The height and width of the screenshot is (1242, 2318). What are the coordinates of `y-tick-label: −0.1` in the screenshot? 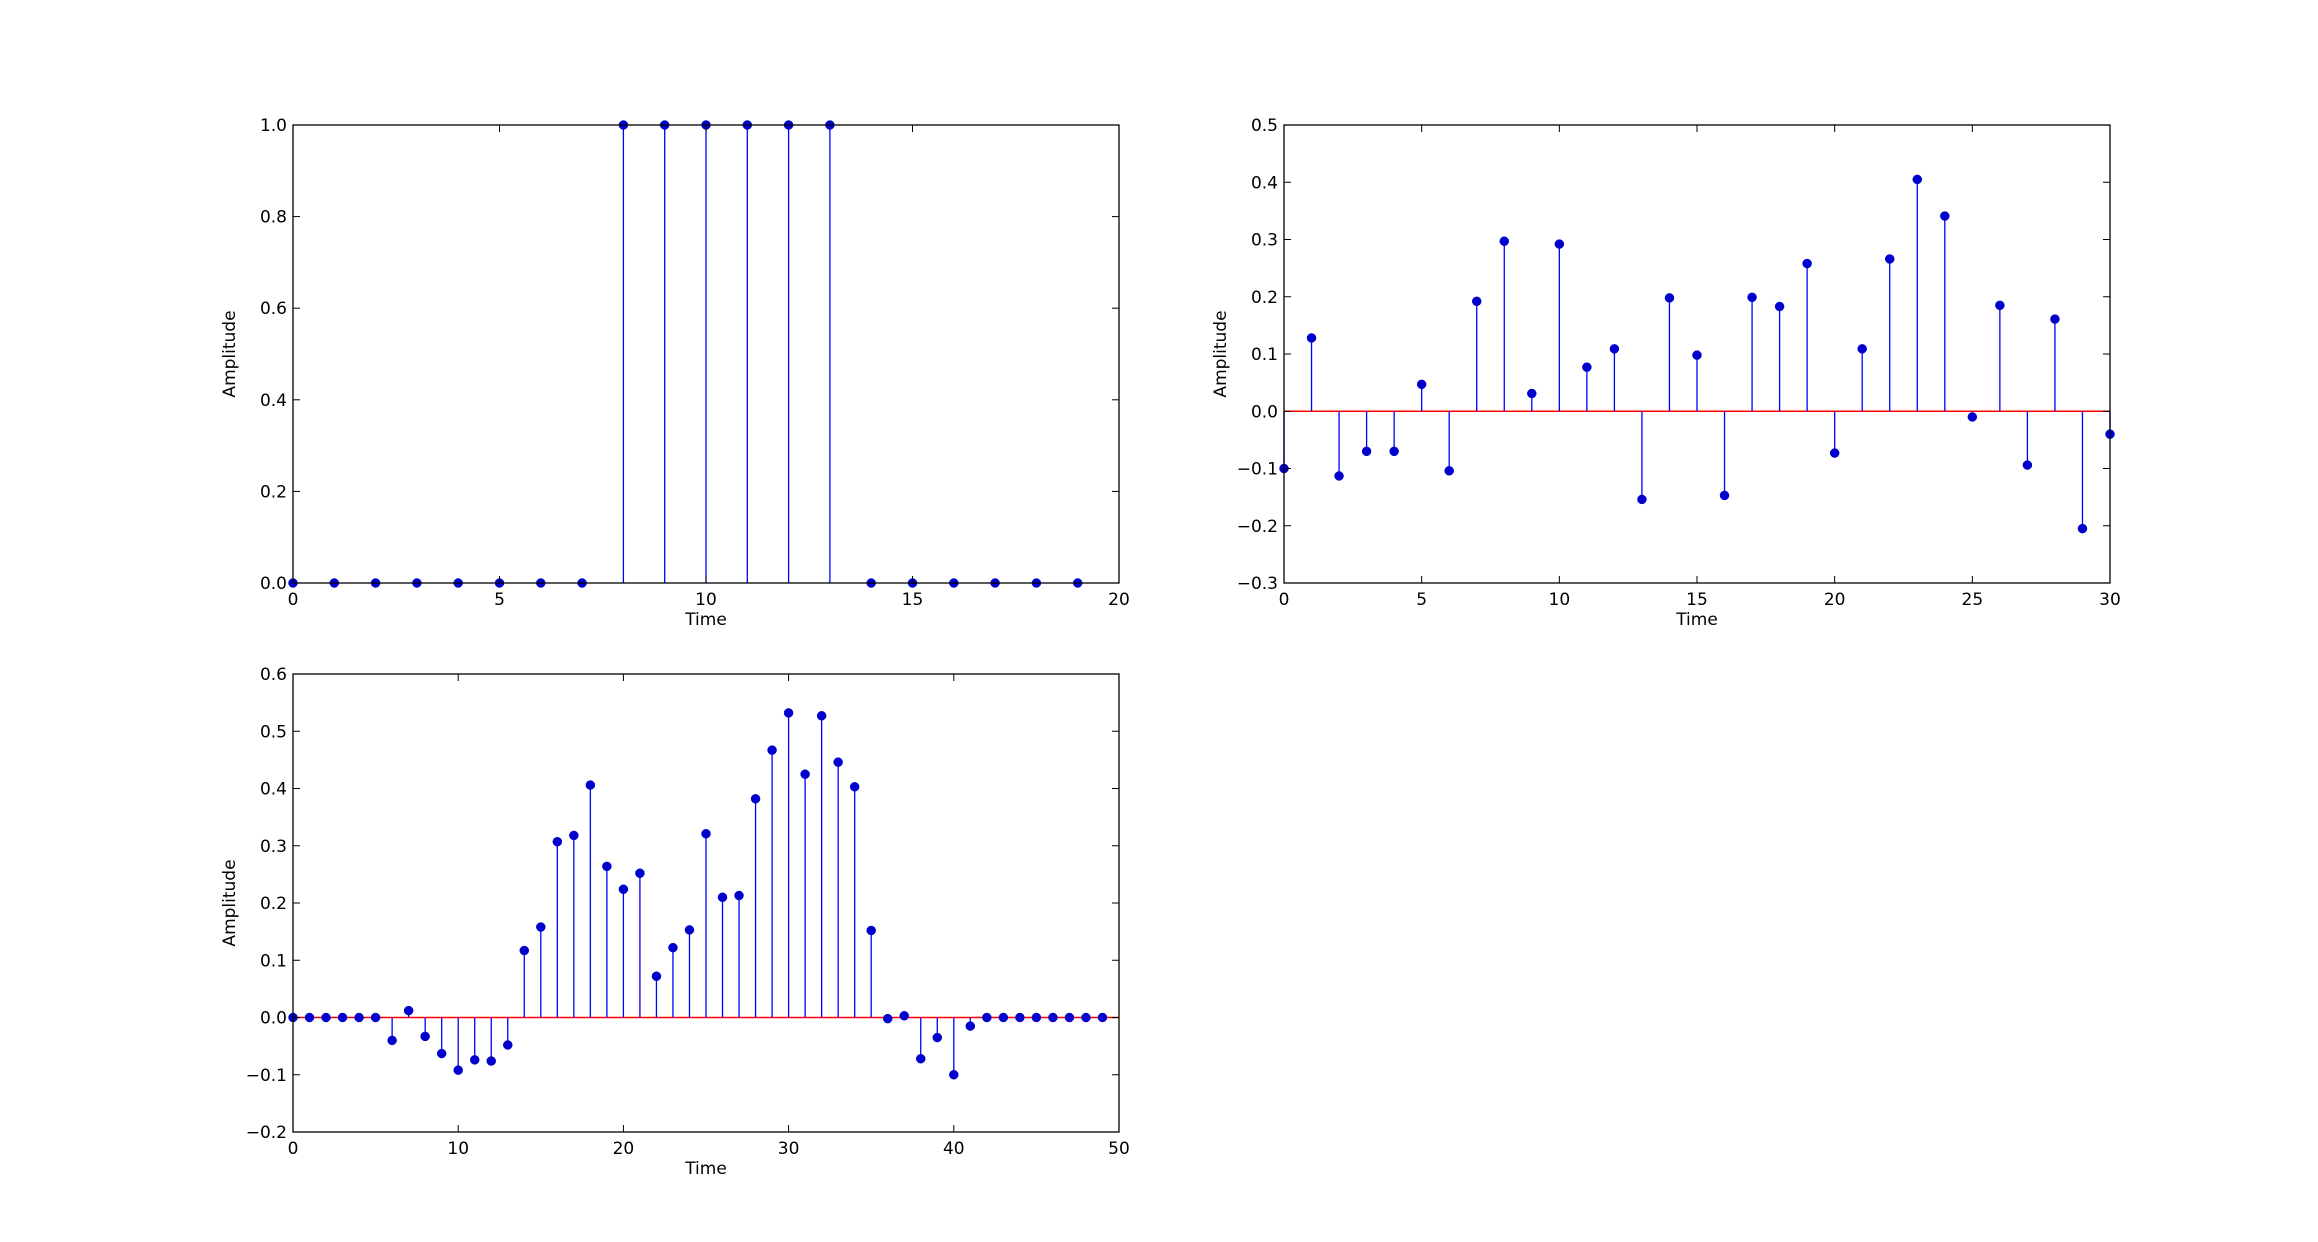 It's located at (1257, 470).